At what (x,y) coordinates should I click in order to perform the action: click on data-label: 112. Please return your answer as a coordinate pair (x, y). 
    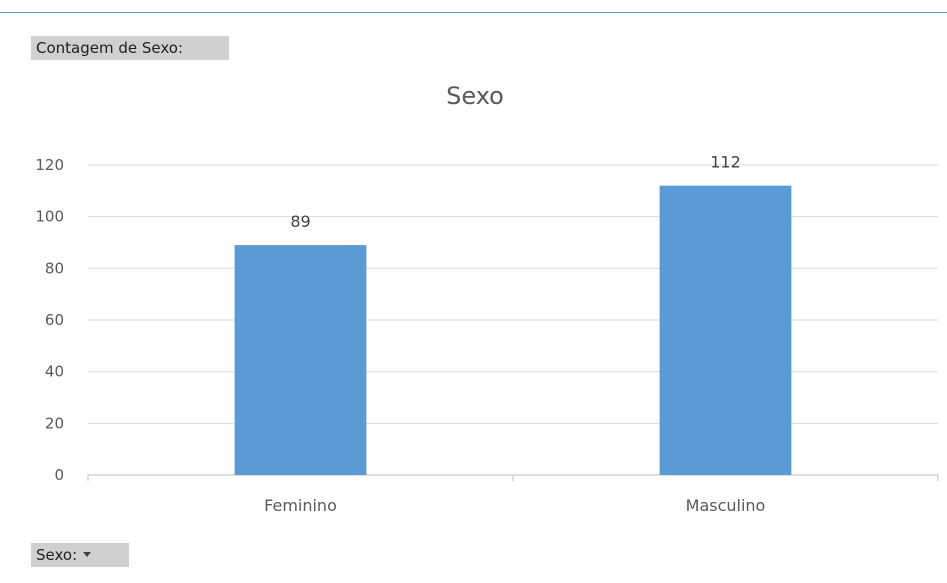
    Looking at the image, I should click on (725, 162).